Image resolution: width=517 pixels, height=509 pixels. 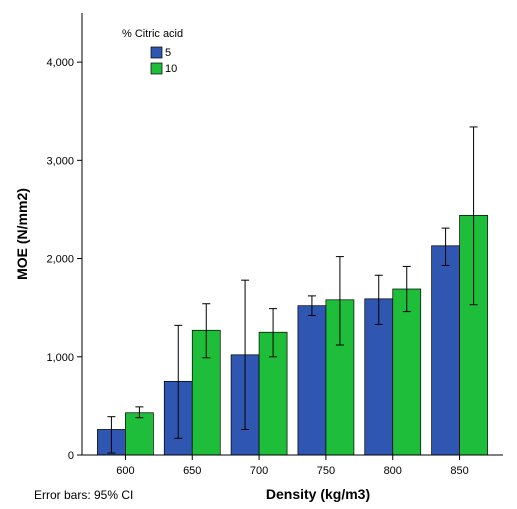 I want to click on y-ticks: 0 1,000 2,000 3,000 4,000, so click(x=64, y=259).